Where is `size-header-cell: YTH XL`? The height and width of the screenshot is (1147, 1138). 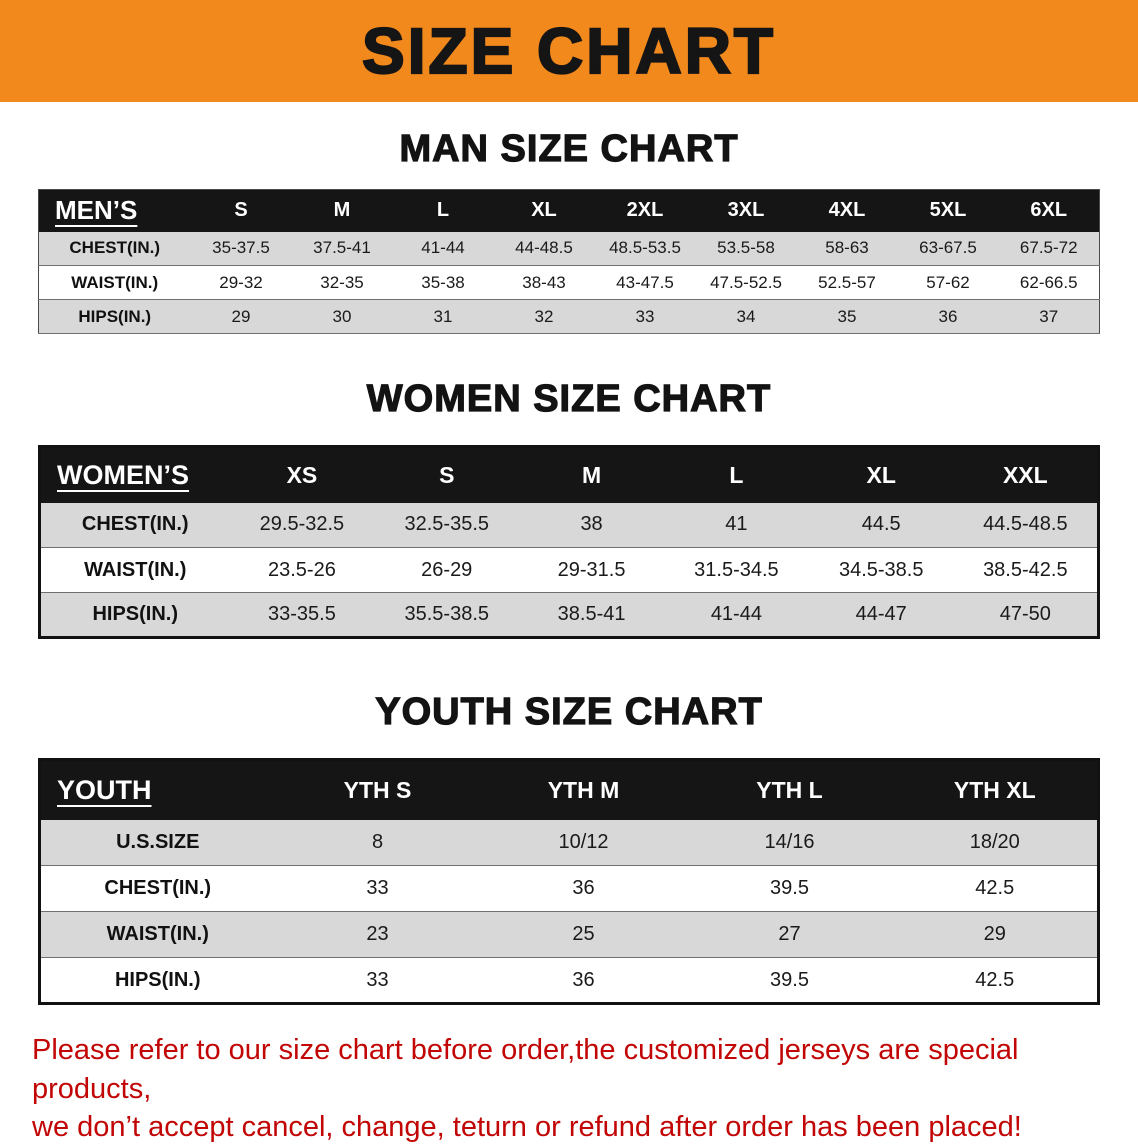 size-header-cell: YTH XL is located at coordinates (995, 789).